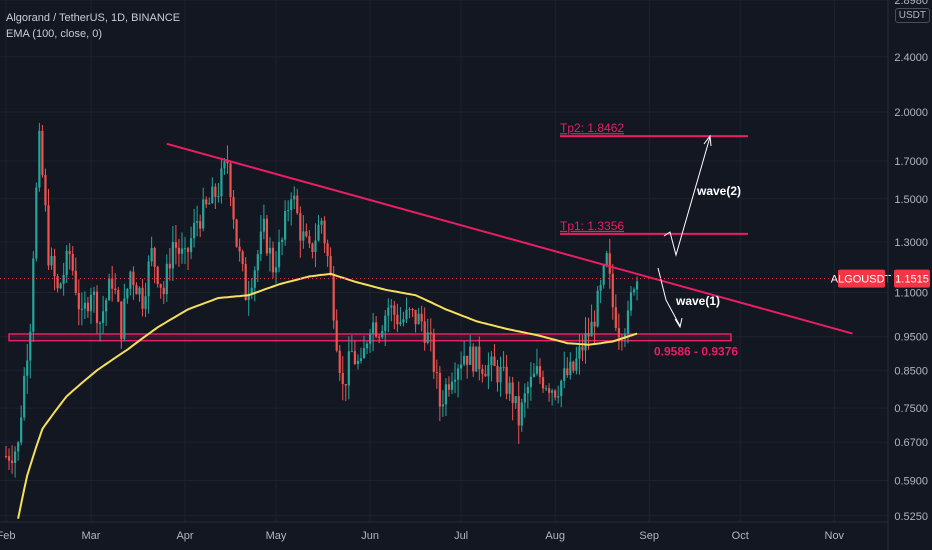  I want to click on y-tick-label: 0.5900, so click(911, 482).